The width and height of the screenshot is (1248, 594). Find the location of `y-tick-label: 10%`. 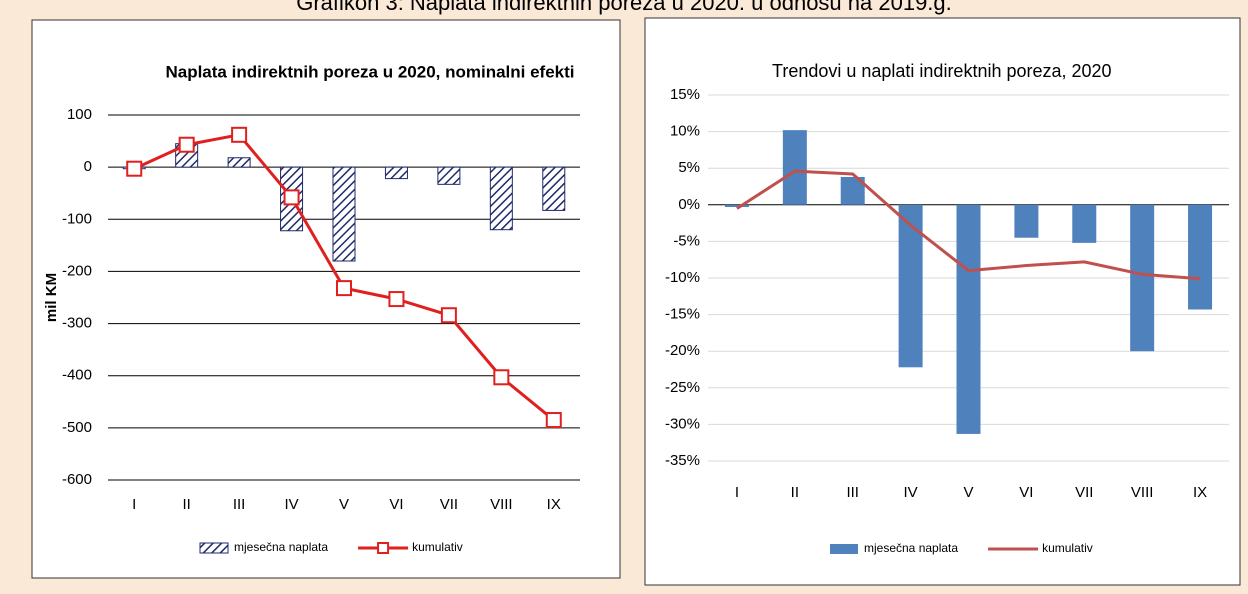

y-tick-label: 10% is located at coordinates (685, 131).